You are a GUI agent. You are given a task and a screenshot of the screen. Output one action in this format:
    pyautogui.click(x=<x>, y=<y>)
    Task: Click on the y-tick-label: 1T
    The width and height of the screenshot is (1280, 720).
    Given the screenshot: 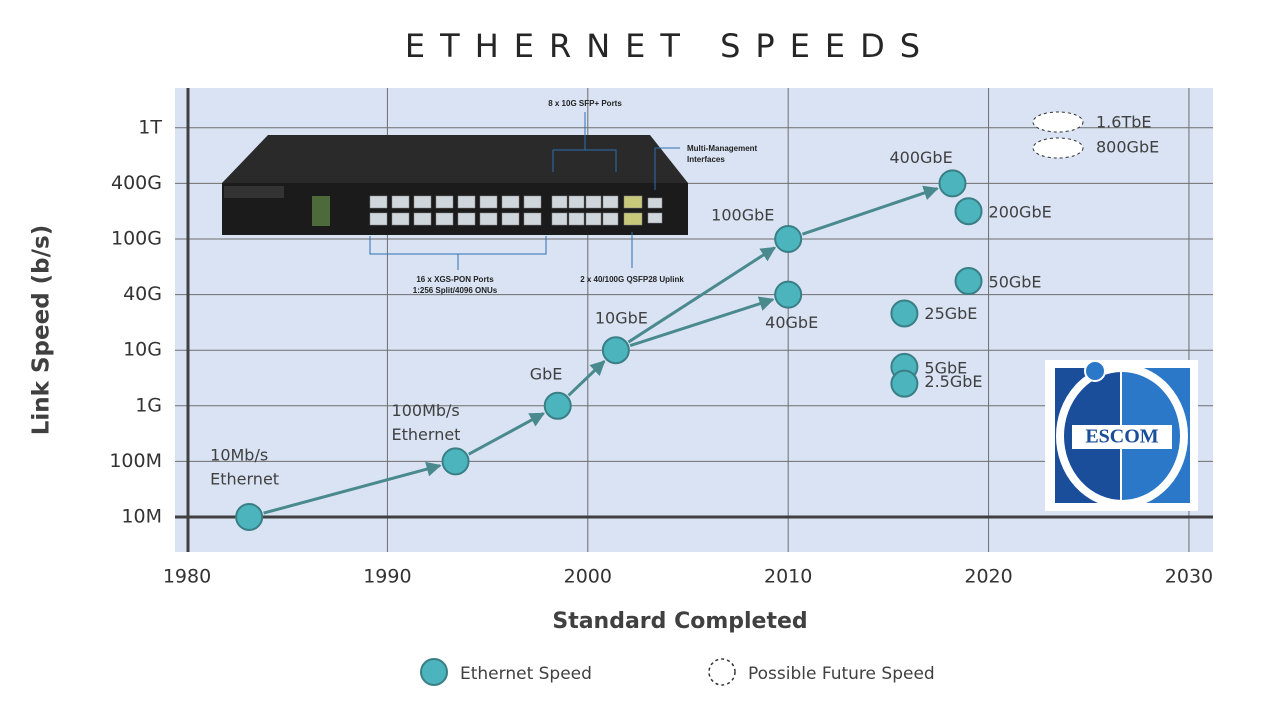 What is the action you would take?
    pyautogui.click(x=150, y=127)
    